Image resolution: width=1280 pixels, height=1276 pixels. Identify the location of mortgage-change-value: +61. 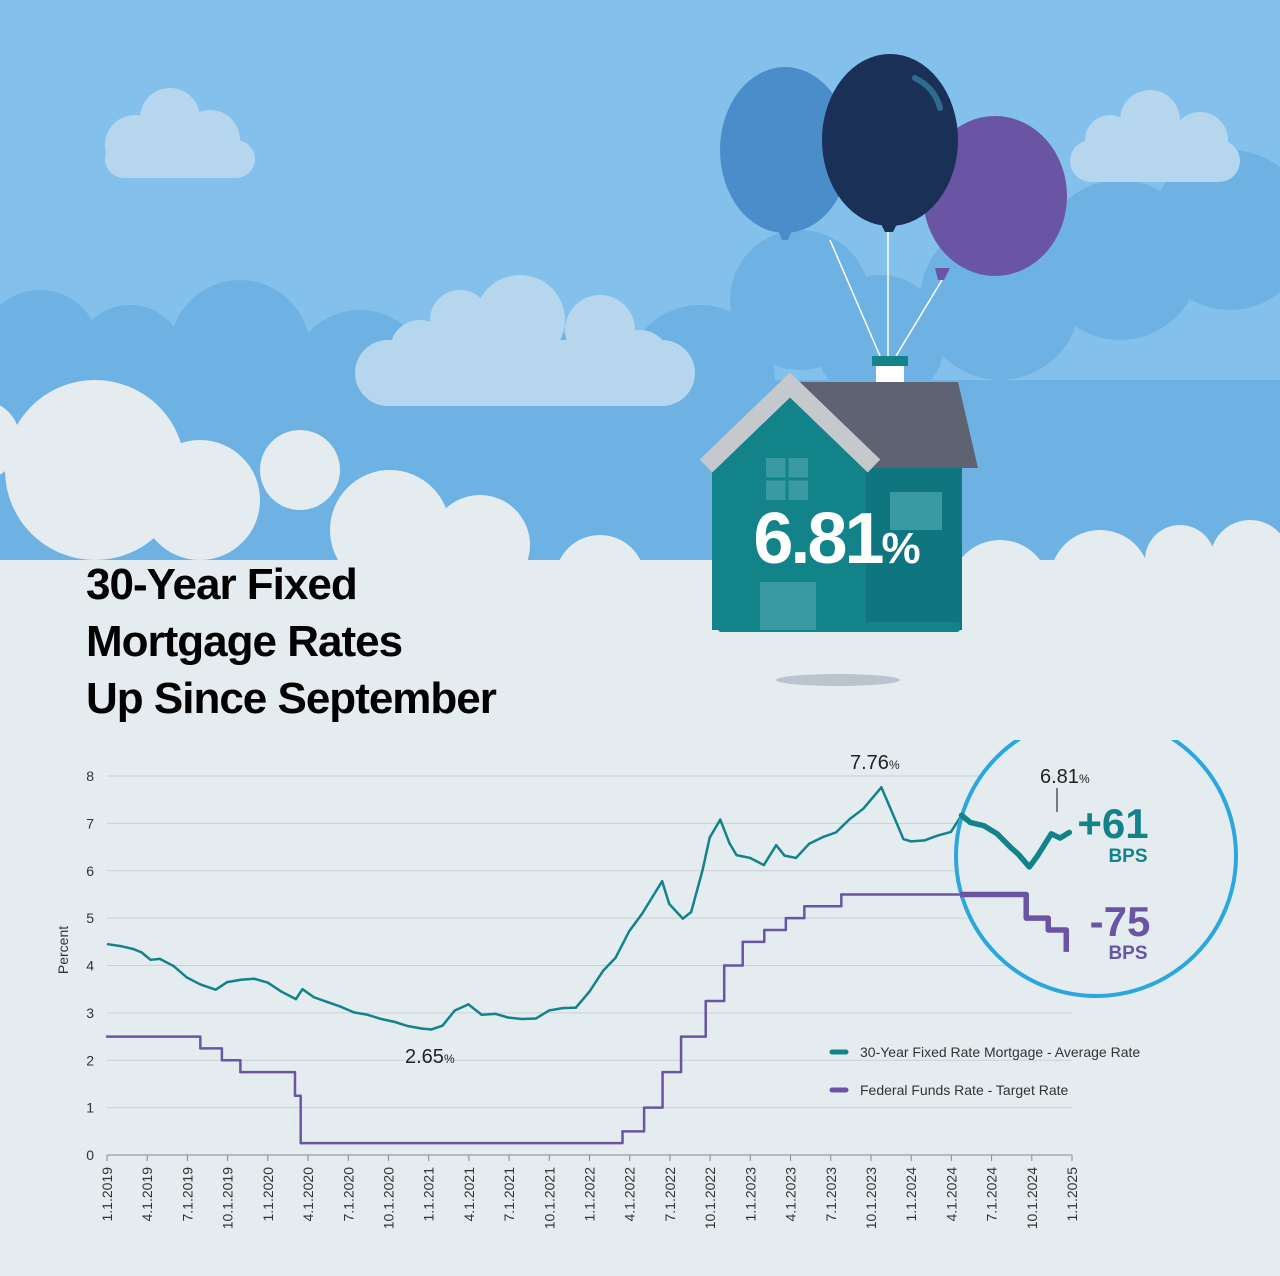
(1112, 823).